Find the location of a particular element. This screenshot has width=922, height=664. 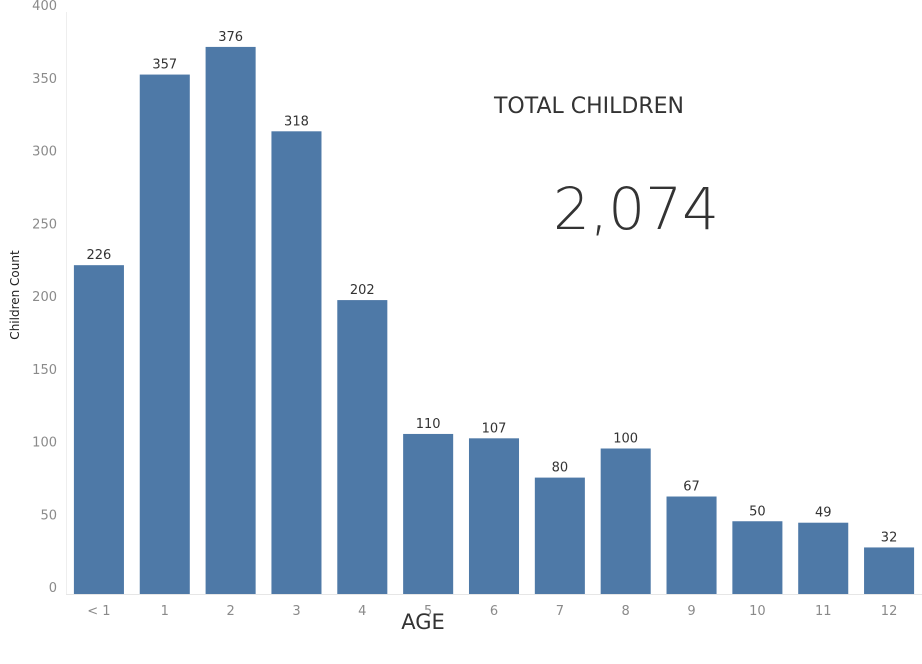

bar-value-label: 376 is located at coordinates (230, 37).